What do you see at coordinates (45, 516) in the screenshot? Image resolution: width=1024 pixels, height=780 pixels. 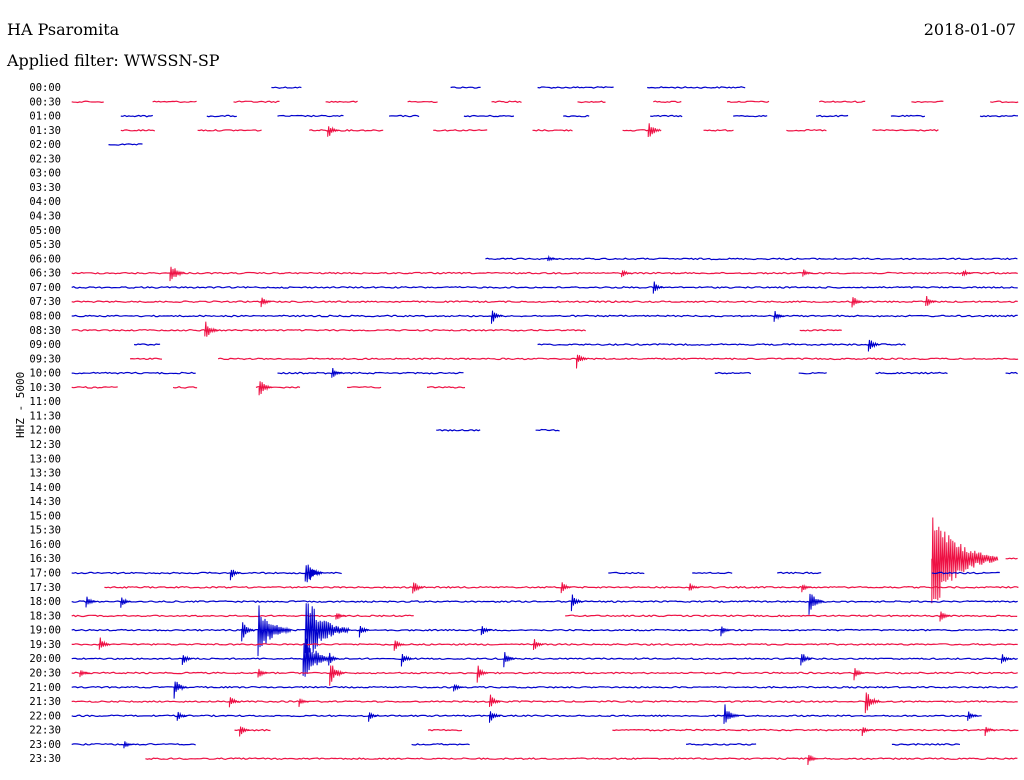 I see `time-label-1500: 15:00` at bounding box center [45, 516].